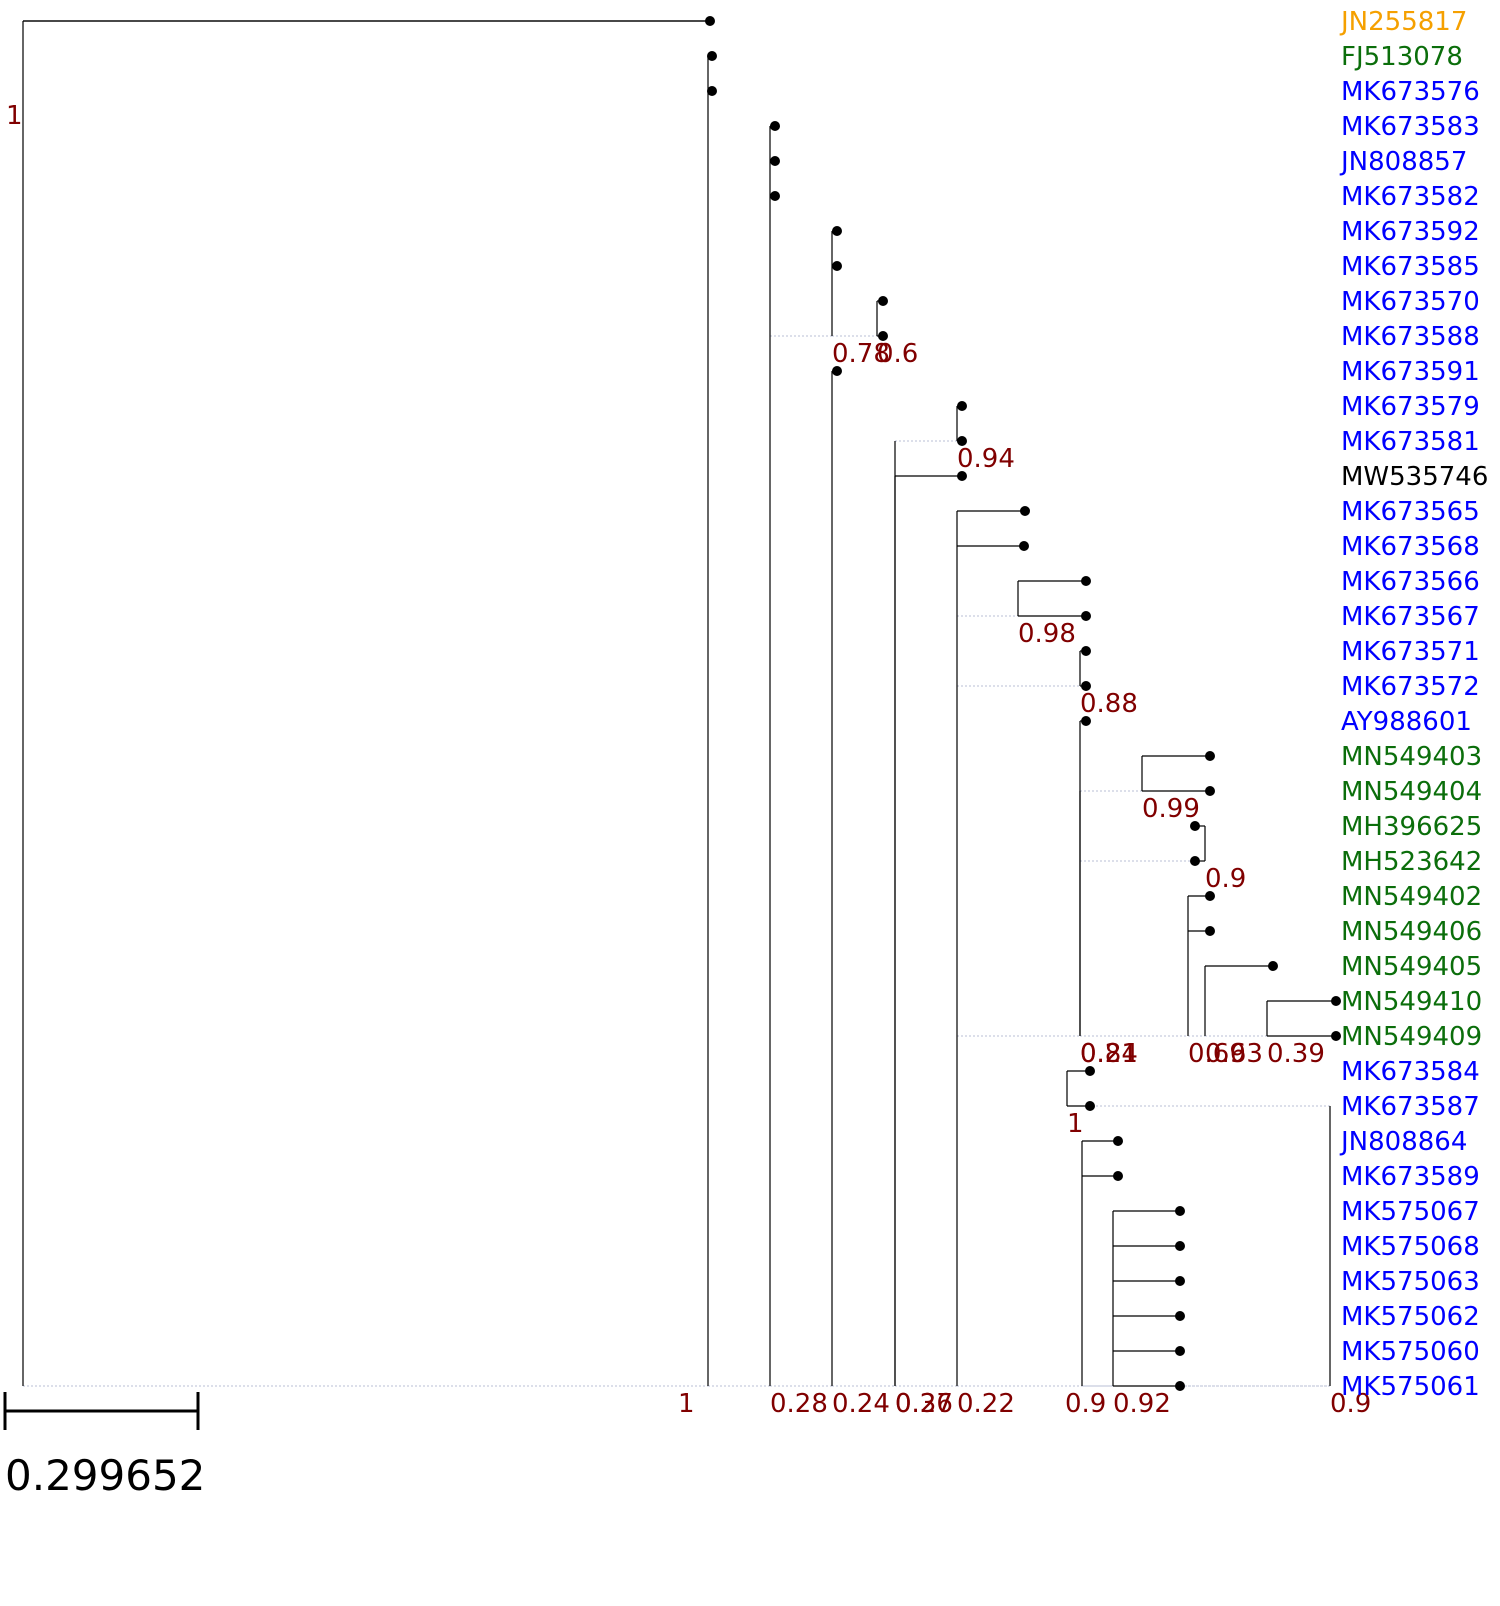  Describe the element at coordinates (1411, 932) in the screenshot. I see `leaf-label: MN549406` at that location.